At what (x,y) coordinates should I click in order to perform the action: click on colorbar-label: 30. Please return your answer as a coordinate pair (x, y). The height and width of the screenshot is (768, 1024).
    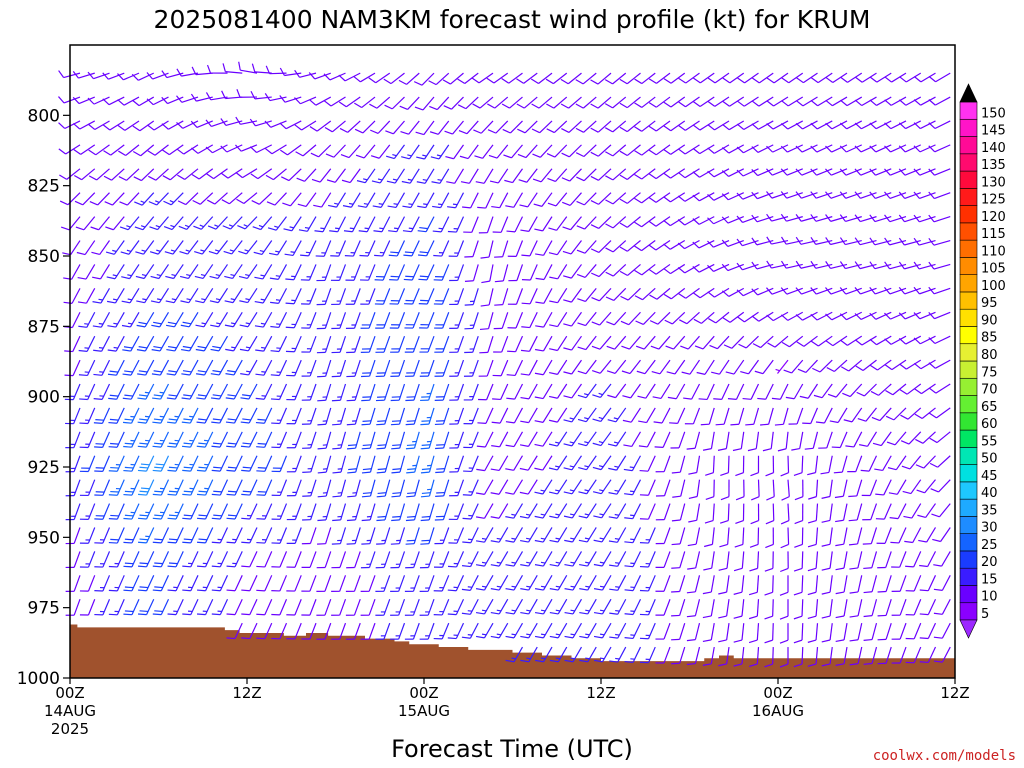
    Looking at the image, I should click on (989, 528).